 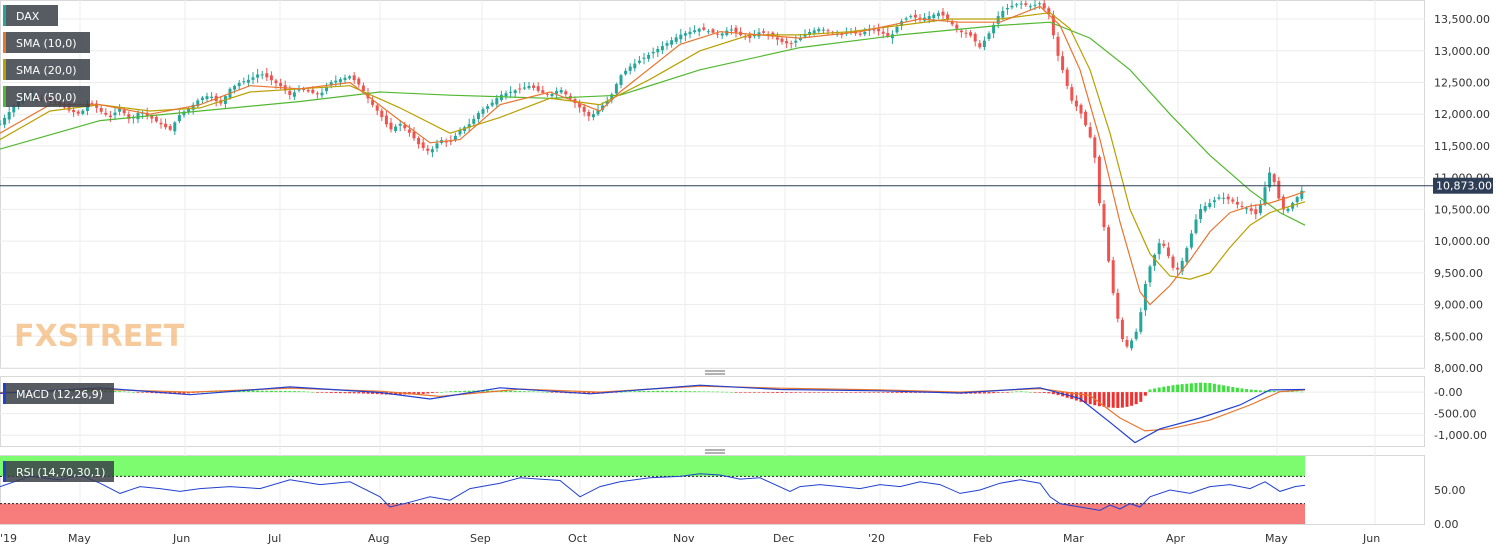 I want to click on legend-sma50: SMA (50,0), so click(x=46, y=96).